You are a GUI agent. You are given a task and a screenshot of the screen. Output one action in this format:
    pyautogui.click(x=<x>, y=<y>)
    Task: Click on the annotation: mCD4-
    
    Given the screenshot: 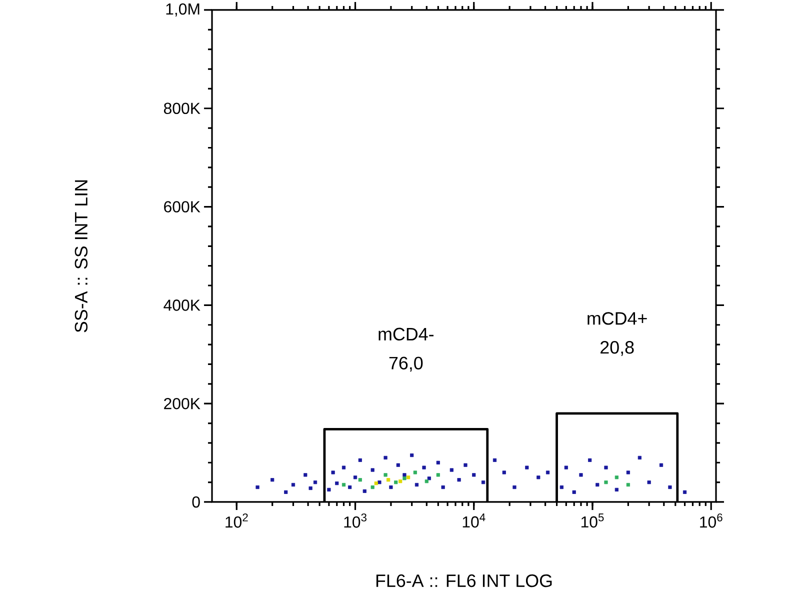 What is the action you would take?
    pyautogui.click(x=406, y=334)
    